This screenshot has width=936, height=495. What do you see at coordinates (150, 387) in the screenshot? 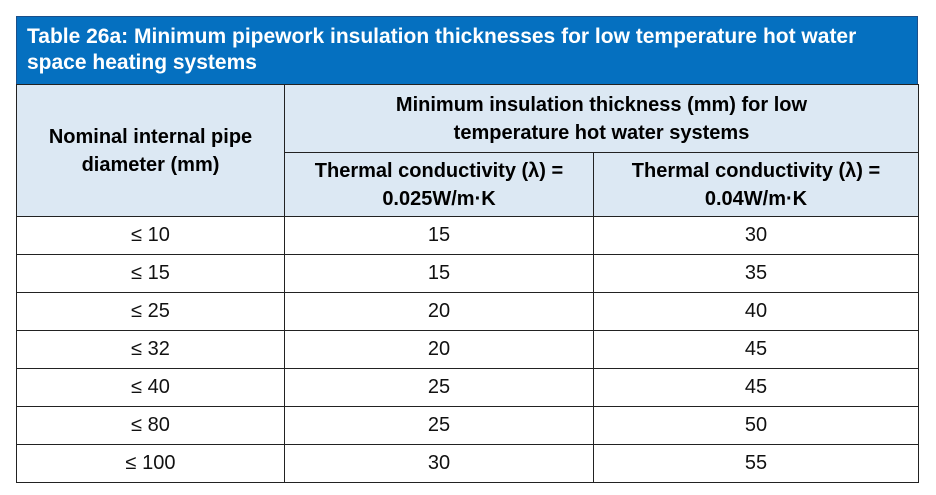
I see `cell-diameter: ≤ 40` at bounding box center [150, 387].